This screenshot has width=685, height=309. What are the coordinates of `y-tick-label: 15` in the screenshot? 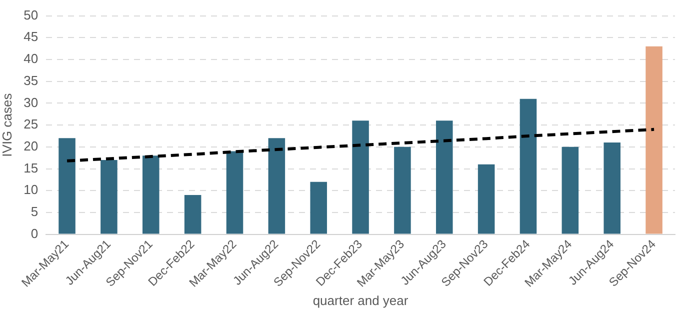 It's located at (31, 168).